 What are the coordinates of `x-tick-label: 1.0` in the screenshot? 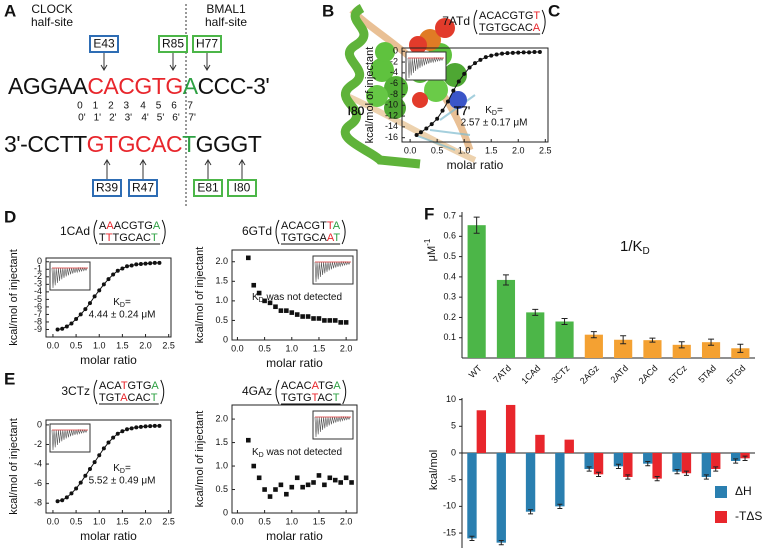 It's located at (292, 348).